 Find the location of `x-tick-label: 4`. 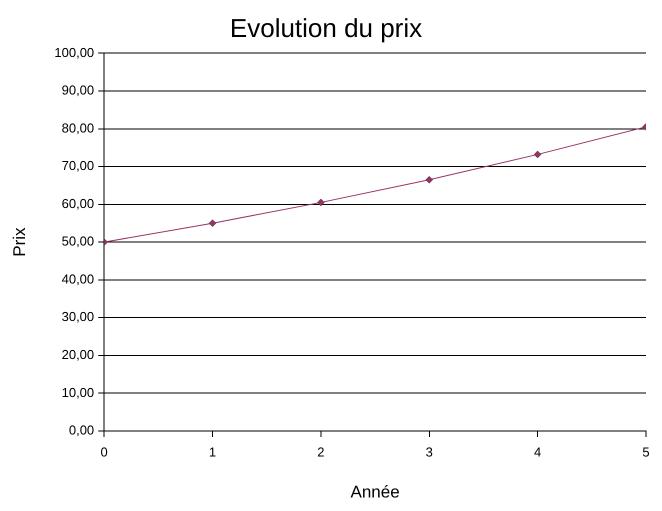

x-tick-label: 4 is located at coordinates (538, 452).